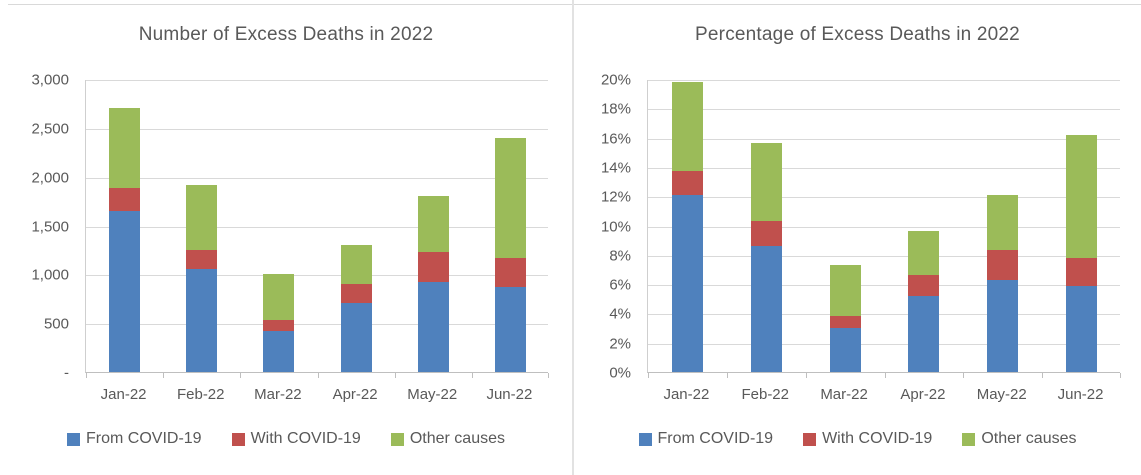 The height and width of the screenshot is (475, 1141). Describe the element at coordinates (620, 373) in the screenshot. I see `y-tick-label: 0%` at that location.